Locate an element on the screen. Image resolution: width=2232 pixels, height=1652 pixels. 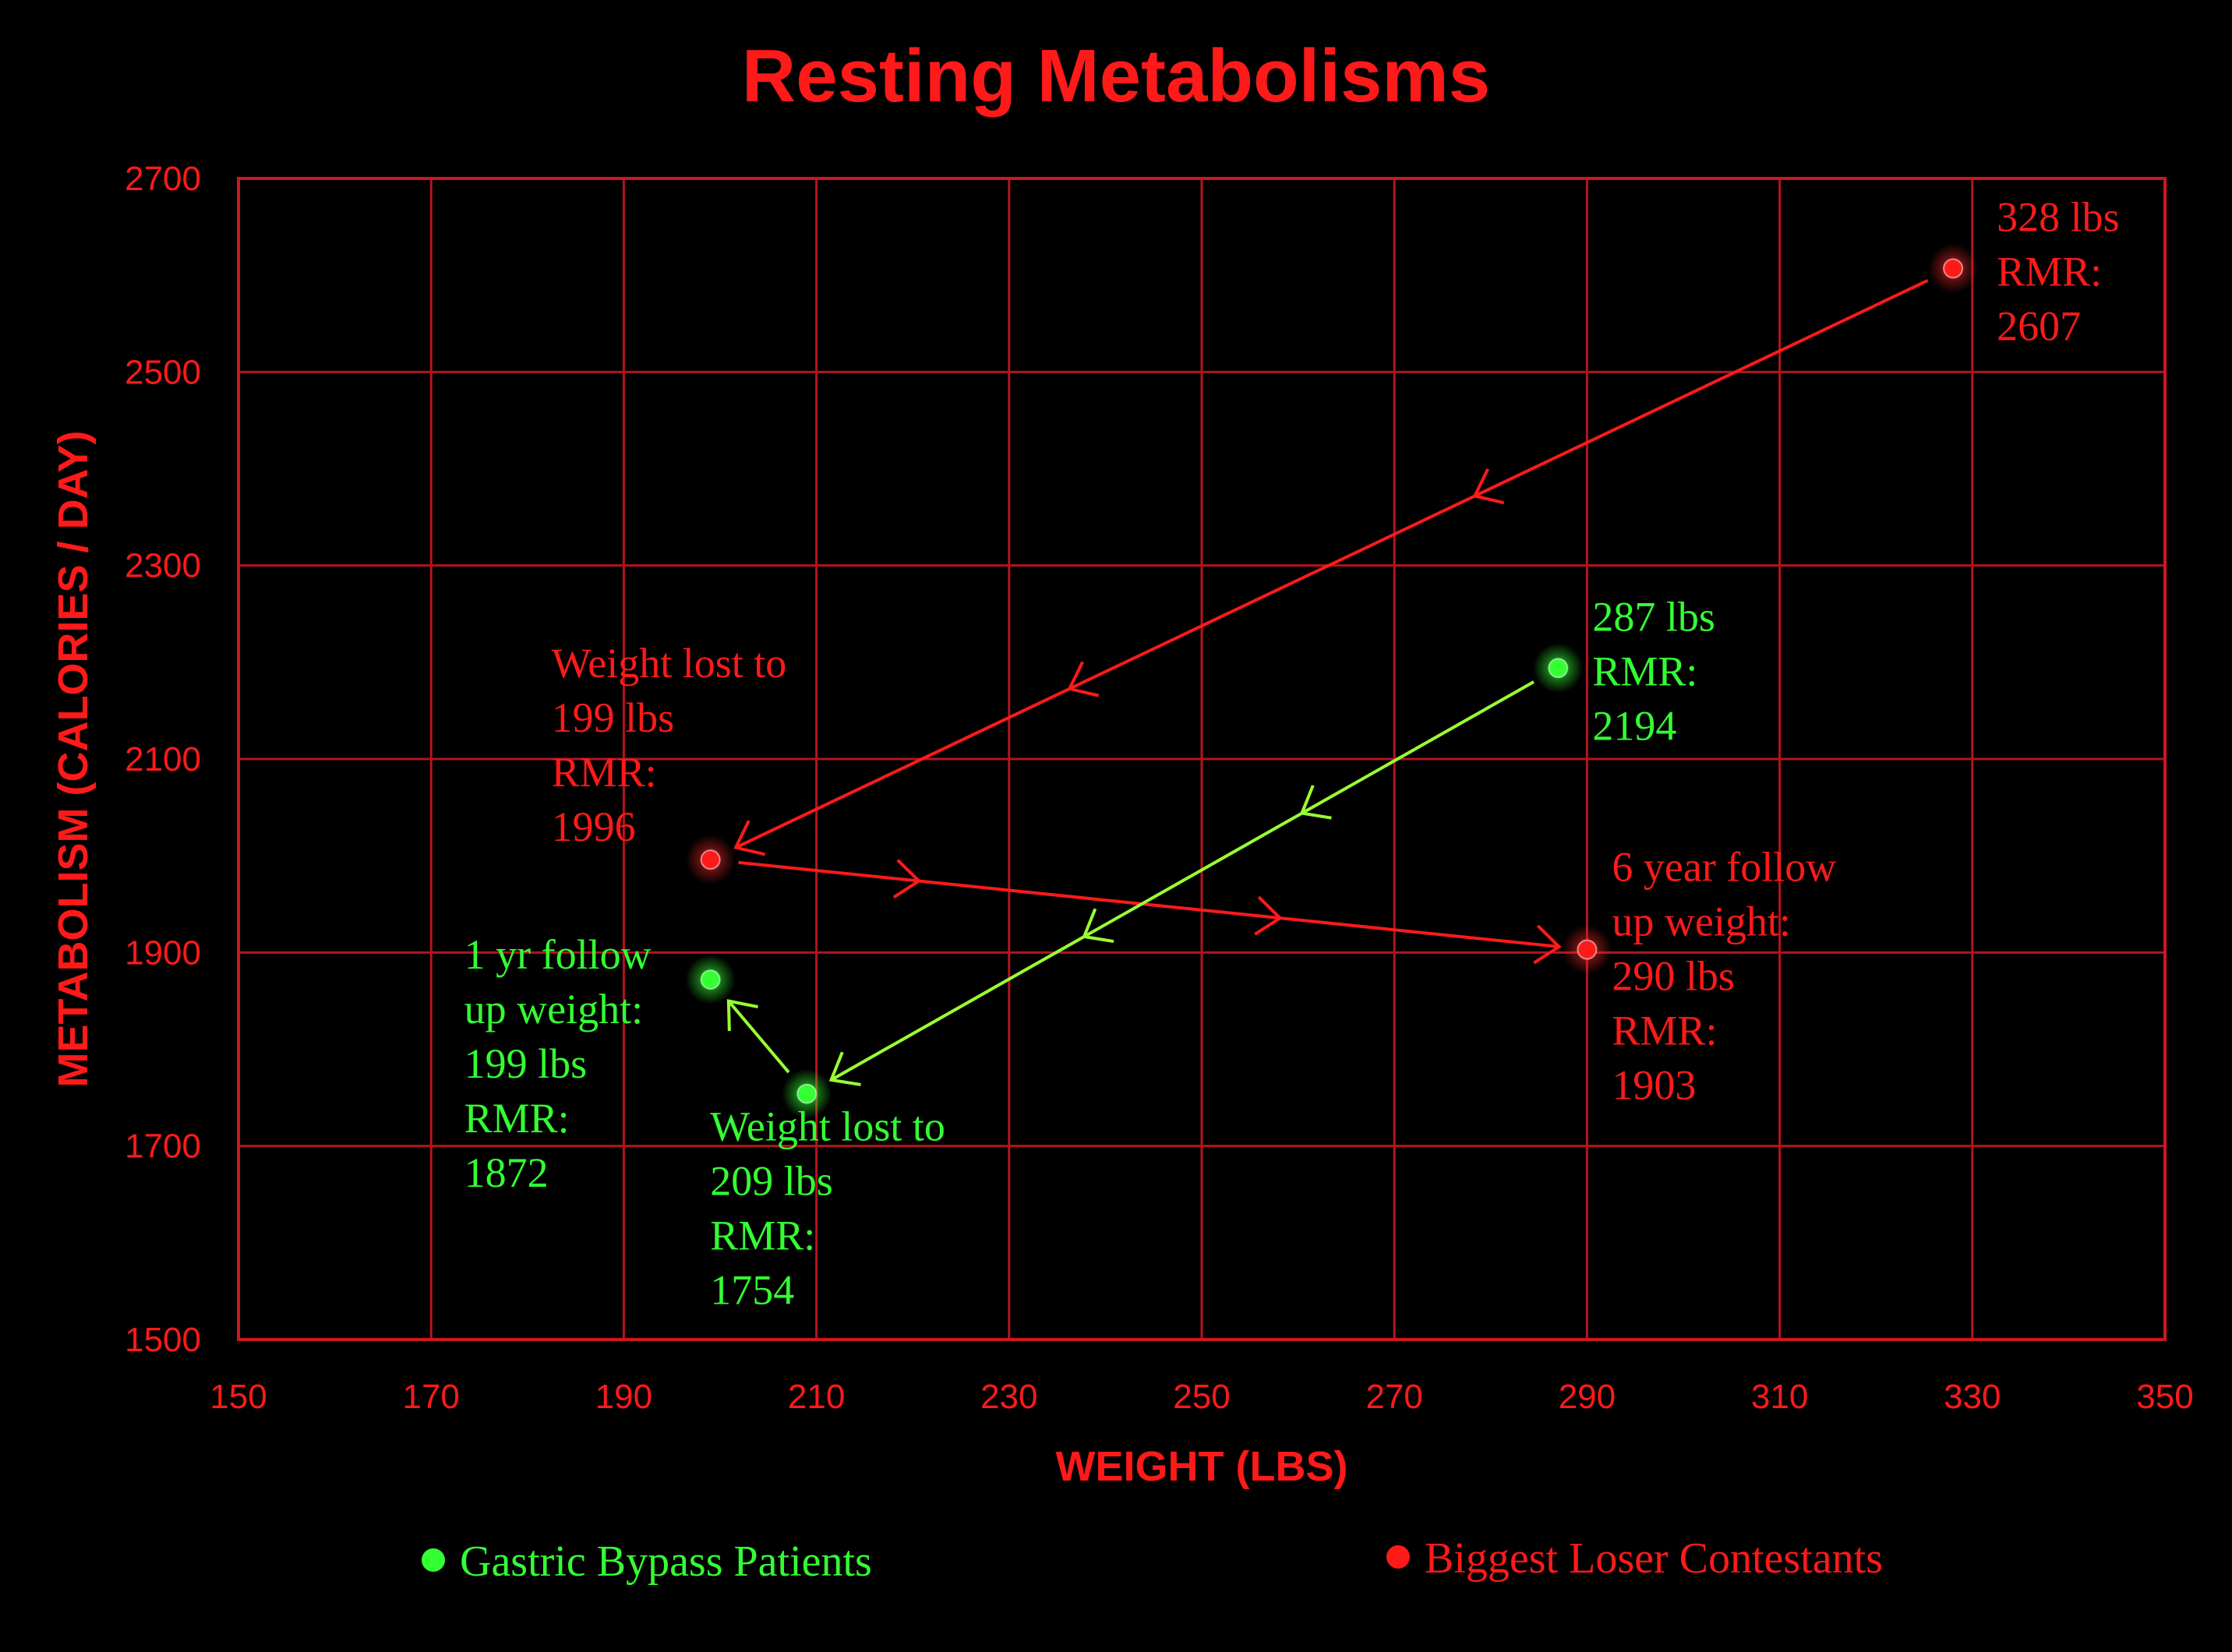
point-annotation: 328 lbs RMR: 2607 is located at coordinates (2058, 271).